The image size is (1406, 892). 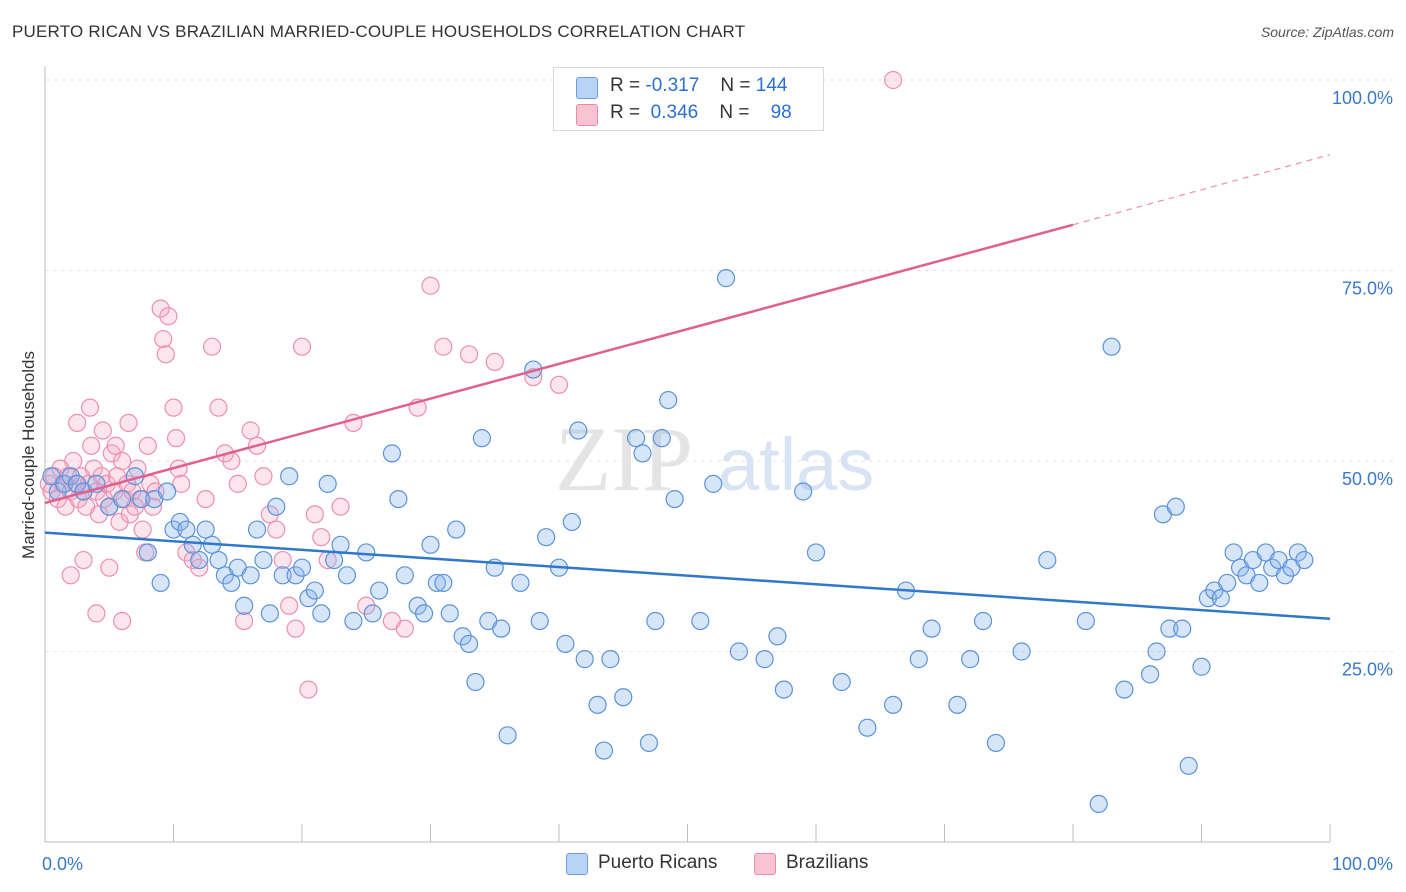 What do you see at coordinates (765, 864) in the screenshot?
I see `bottom-legend-swatch-brazilians` at bounding box center [765, 864].